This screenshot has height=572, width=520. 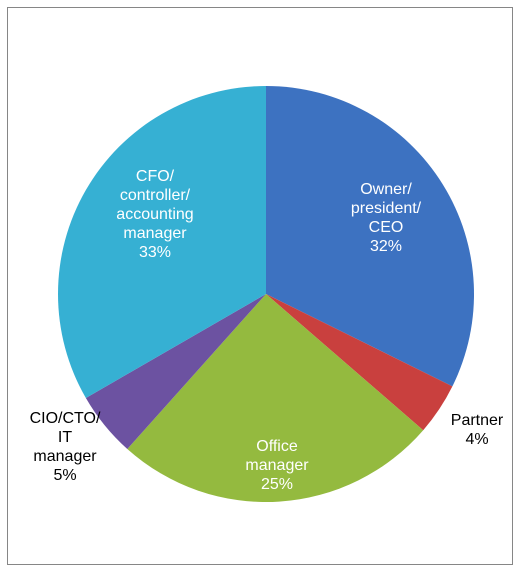 What do you see at coordinates (386, 227) in the screenshot?
I see `slice-category-label: CEO` at bounding box center [386, 227].